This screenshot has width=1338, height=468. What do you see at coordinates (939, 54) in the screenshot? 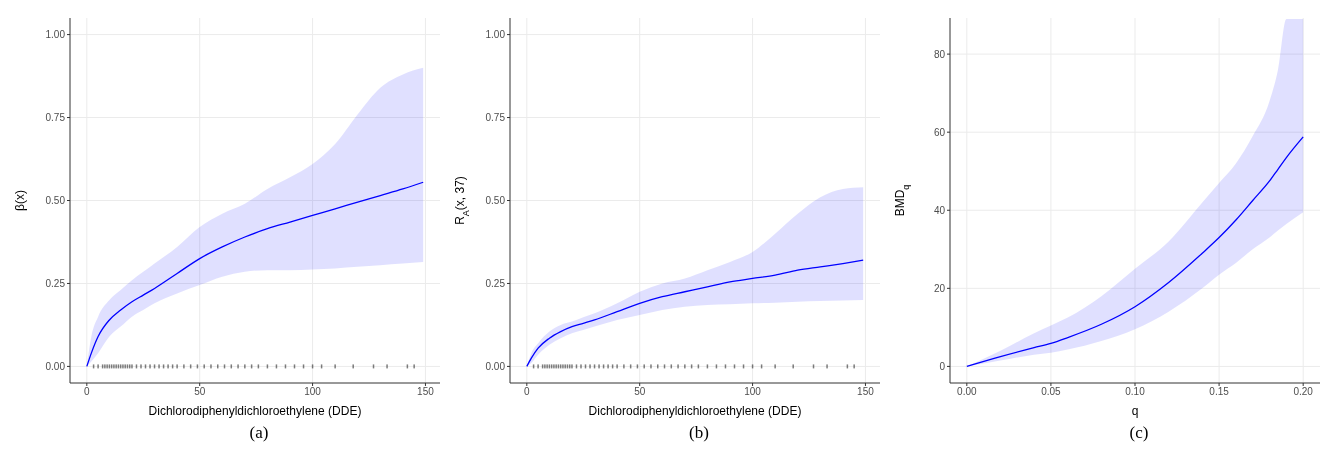
I see `y-tick-label: 80` at bounding box center [939, 54].